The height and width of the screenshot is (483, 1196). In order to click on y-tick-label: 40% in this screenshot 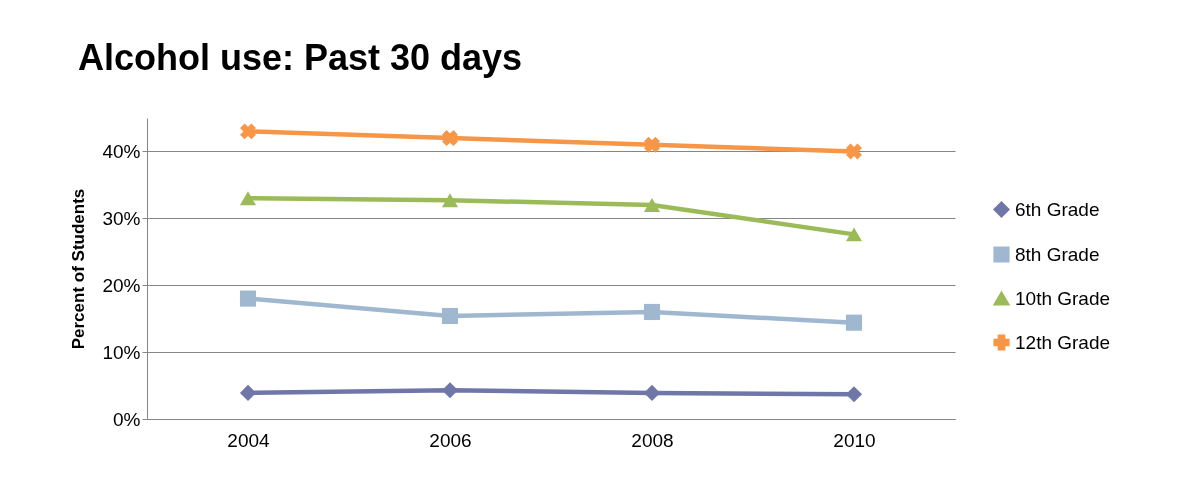, I will do `click(121, 151)`.